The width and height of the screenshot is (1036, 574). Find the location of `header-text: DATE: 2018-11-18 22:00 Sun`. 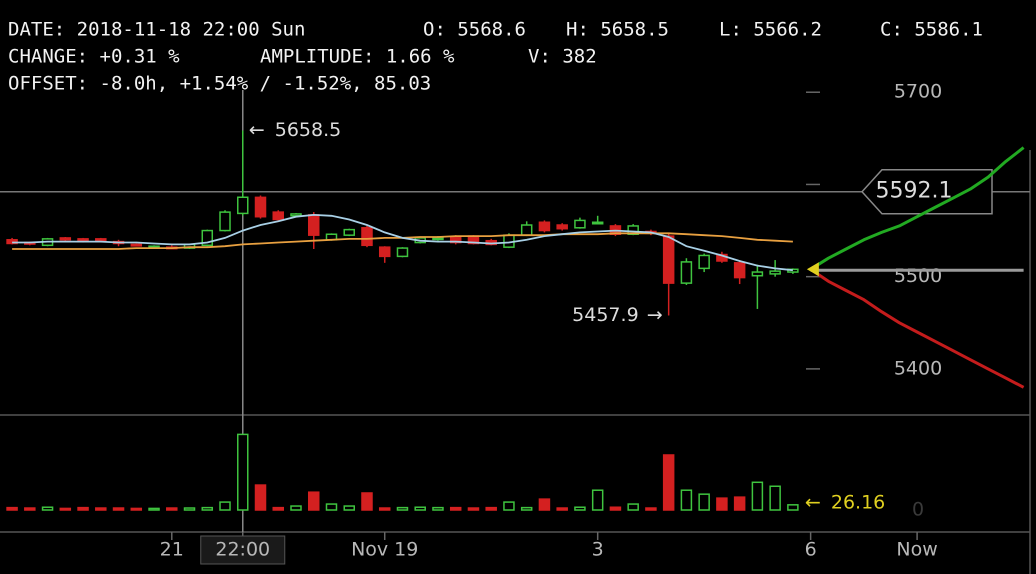

header-text: DATE: 2018-11-18 22:00 Sun is located at coordinates (156, 30).